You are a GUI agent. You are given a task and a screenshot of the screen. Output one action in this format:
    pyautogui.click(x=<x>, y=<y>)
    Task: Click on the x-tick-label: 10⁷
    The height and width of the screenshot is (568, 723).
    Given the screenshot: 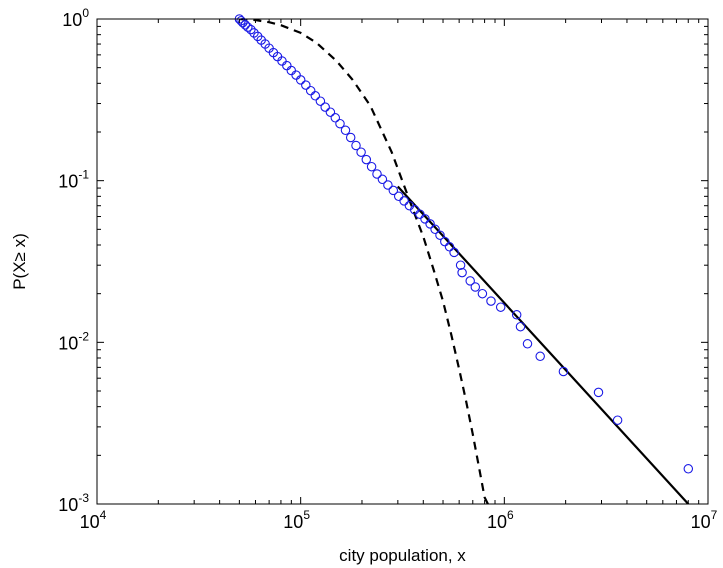 What is the action you would take?
    pyautogui.click(x=704, y=520)
    